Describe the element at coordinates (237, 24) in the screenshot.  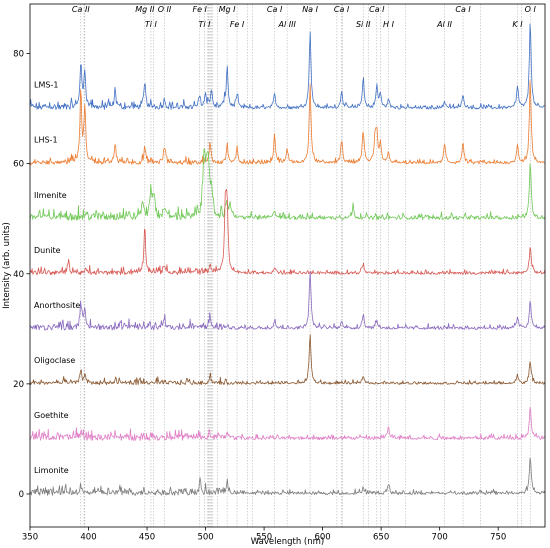
I see `element-label-bottom: Fe I` at that location.